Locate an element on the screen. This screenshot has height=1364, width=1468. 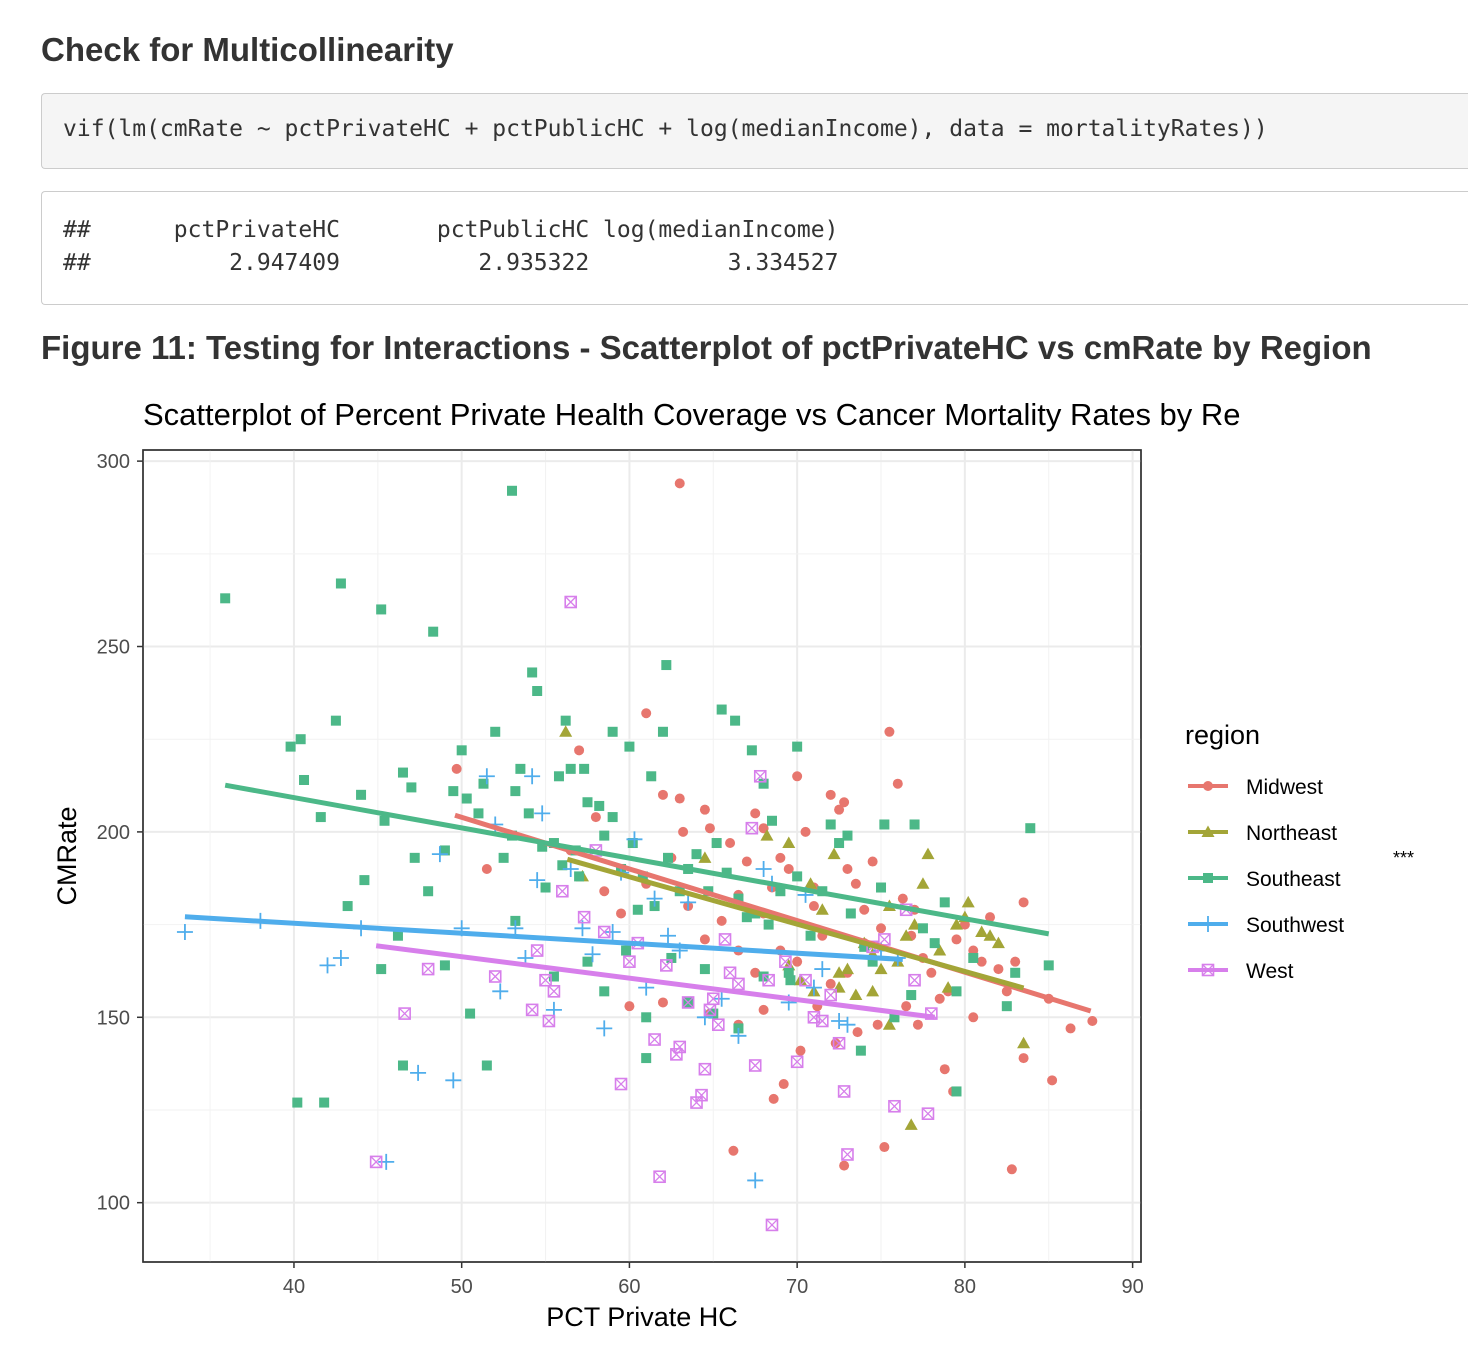
legend: Midwest Northeast Southeast Southwest West is located at coordinates (1266, 879).